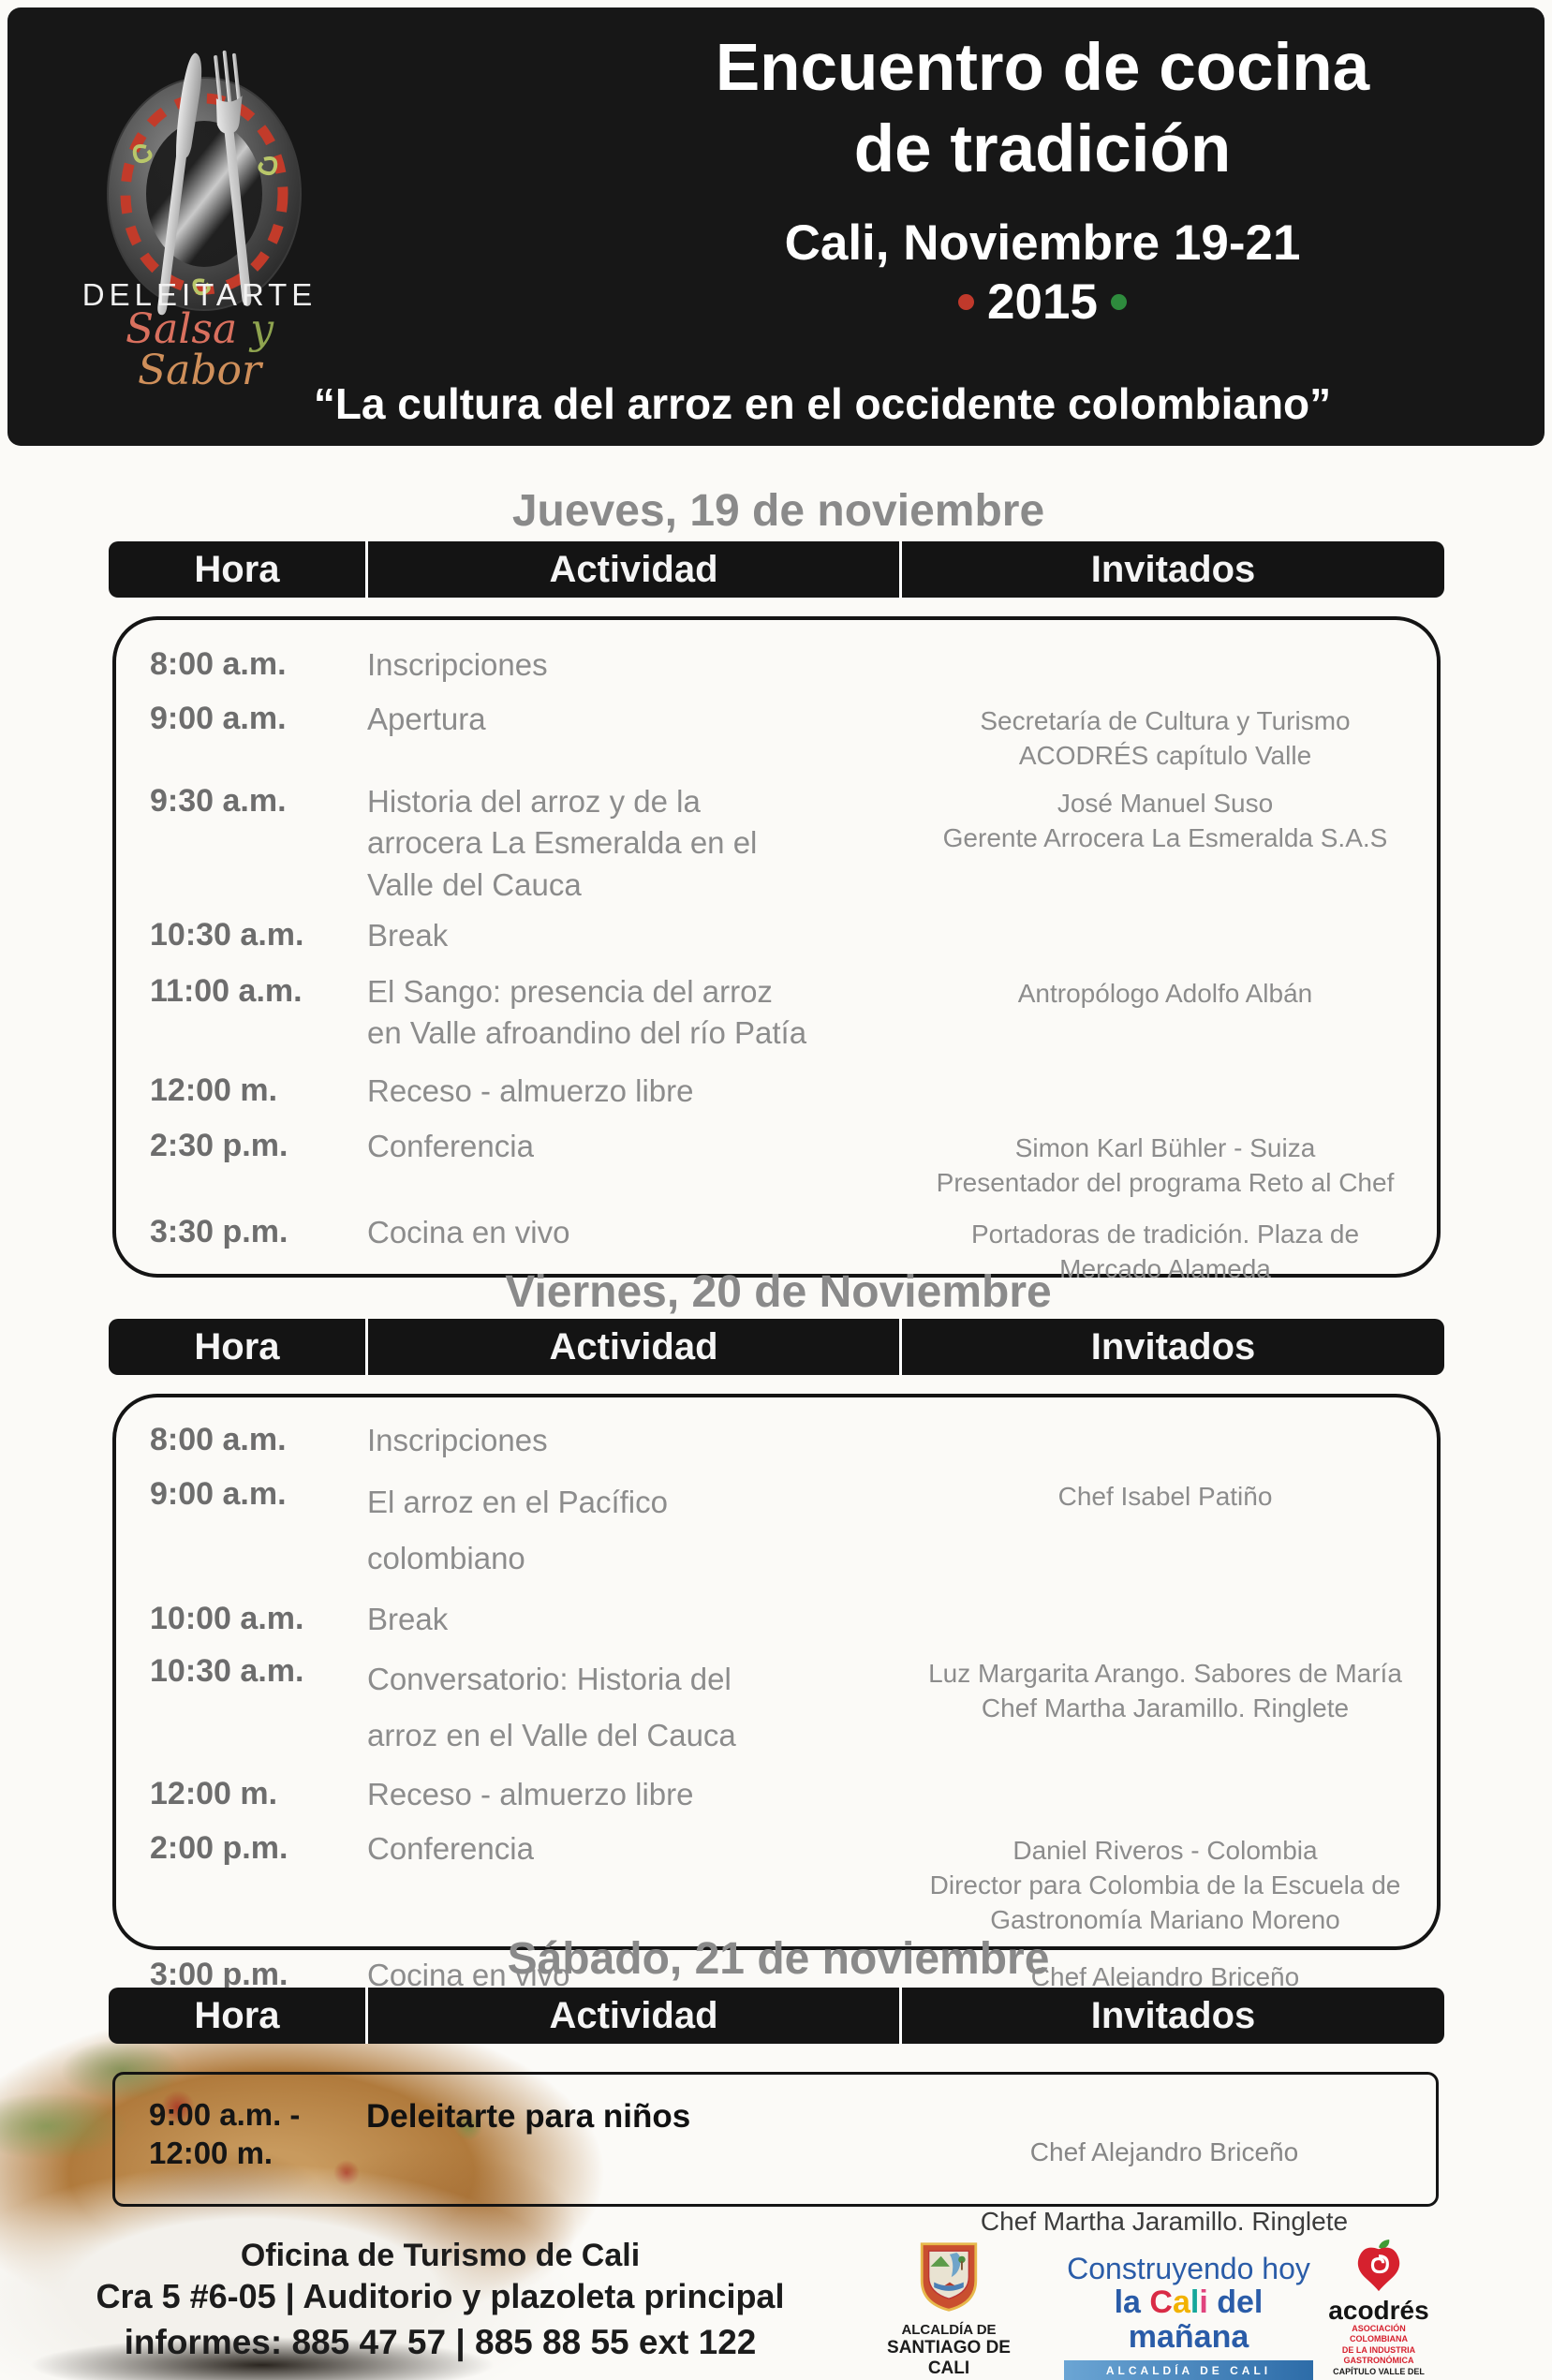 This screenshot has height=2380, width=1552. What do you see at coordinates (219, 1145) in the screenshot?
I see `cell-time: 2:30 p.m.` at bounding box center [219, 1145].